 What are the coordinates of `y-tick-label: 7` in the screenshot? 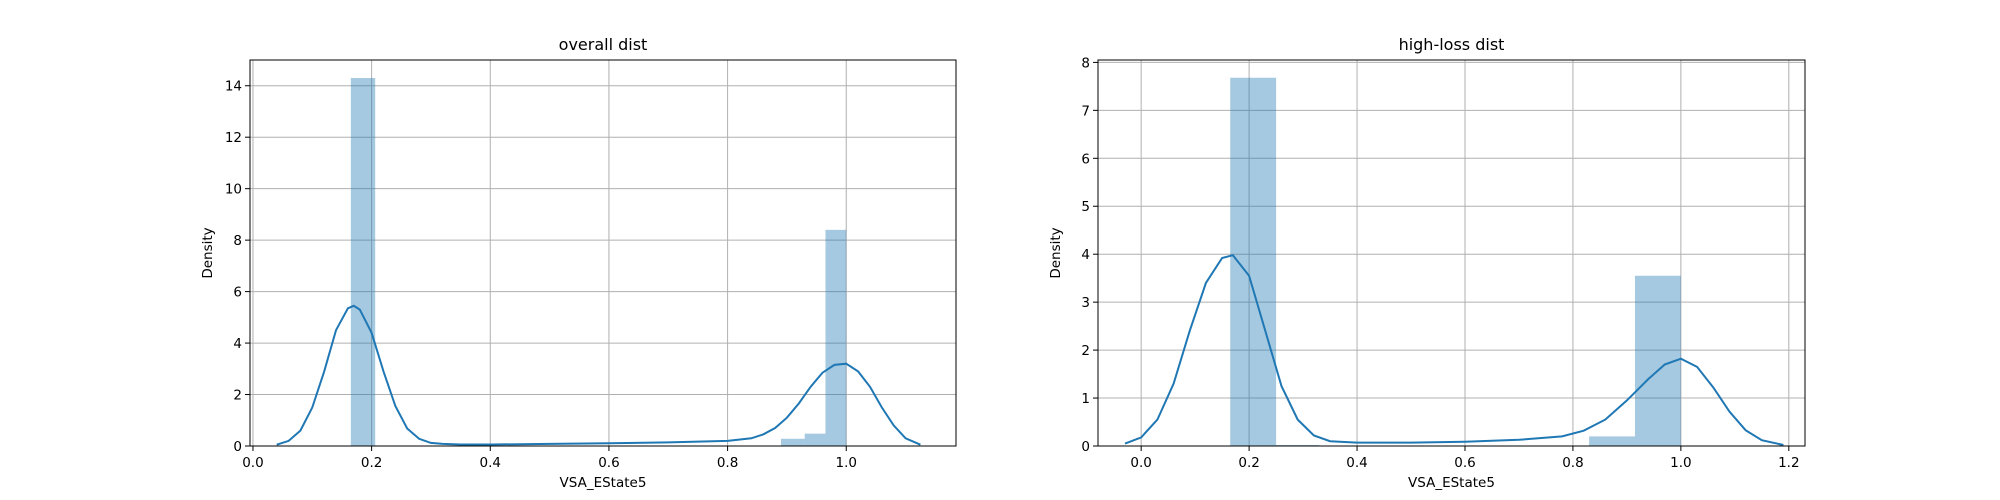 It's located at (1085, 111).